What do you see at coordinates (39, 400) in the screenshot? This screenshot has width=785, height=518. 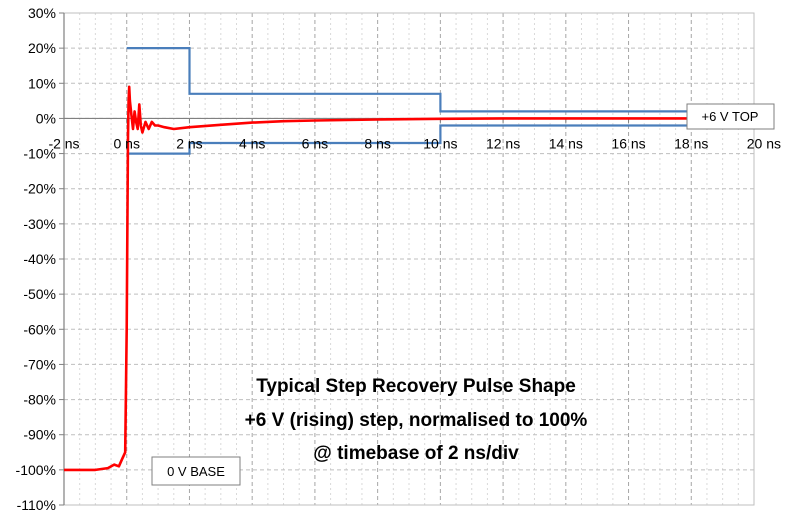 I see `y-tick-label: -80%` at bounding box center [39, 400].